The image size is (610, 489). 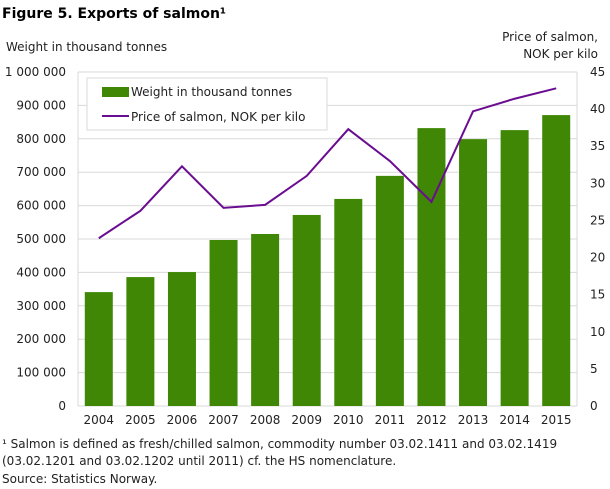 What do you see at coordinates (114, 14) in the screenshot?
I see `chart-title: Figure 5. Exports of salmon¹` at bounding box center [114, 14].